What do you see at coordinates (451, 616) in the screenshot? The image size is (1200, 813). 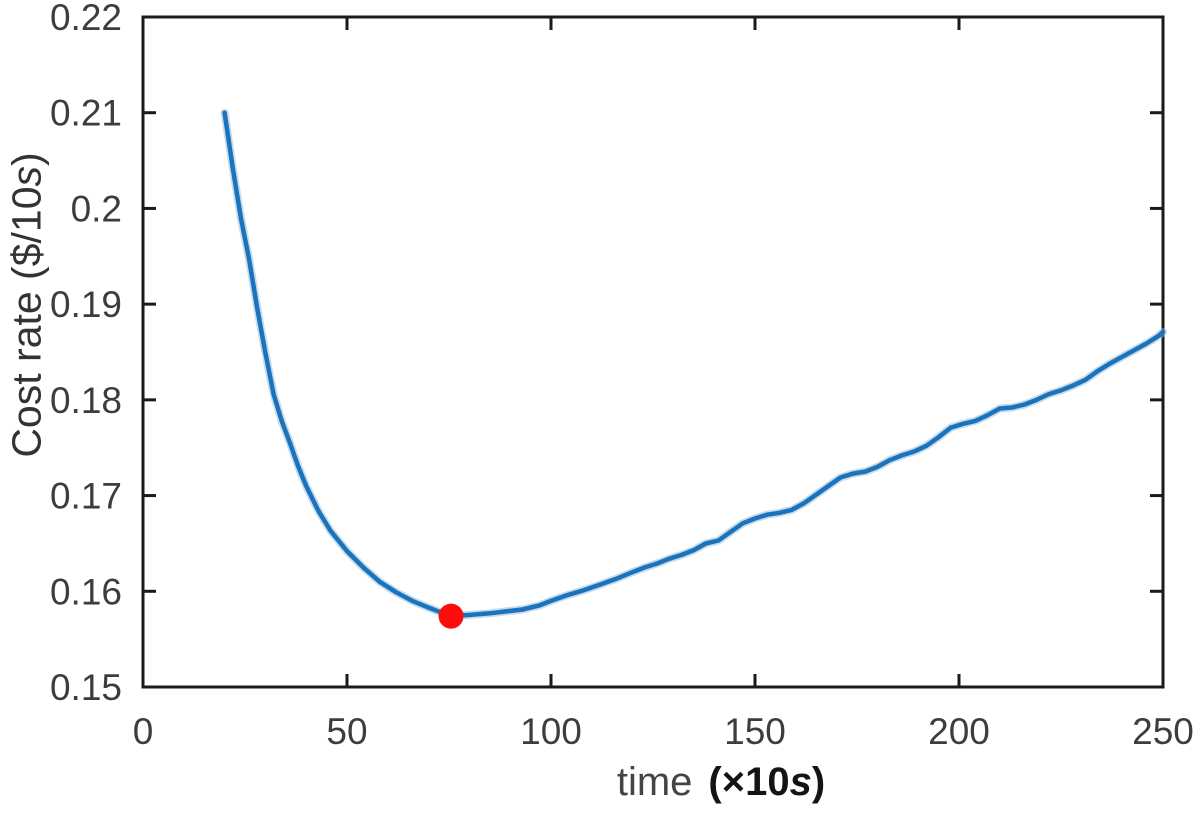 I see `minimum-point-marker` at bounding box center [451, 616].